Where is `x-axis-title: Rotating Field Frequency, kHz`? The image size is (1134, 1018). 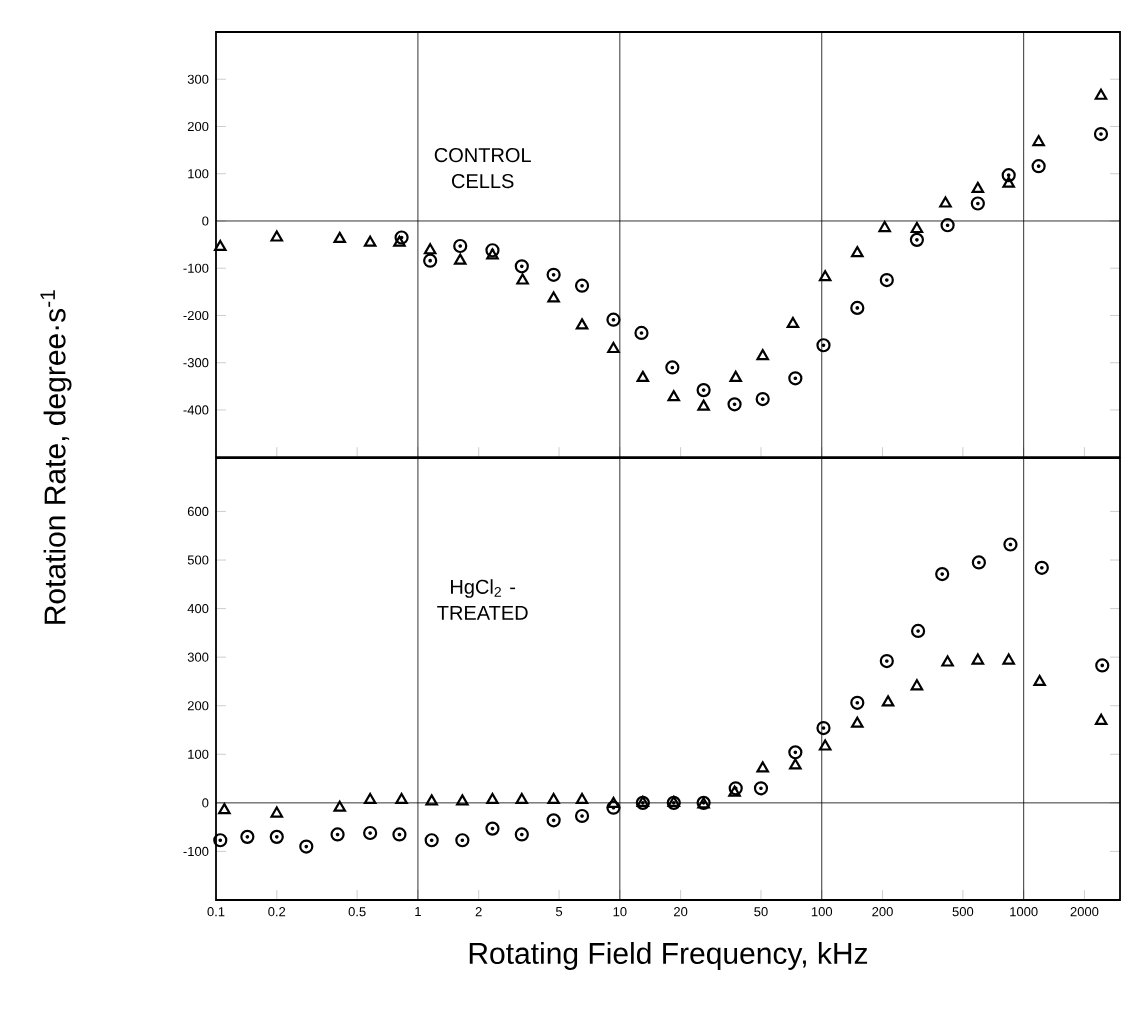 x-axis-title: Rotating Field Frequency, kHz is located at coordinates (668, 956).